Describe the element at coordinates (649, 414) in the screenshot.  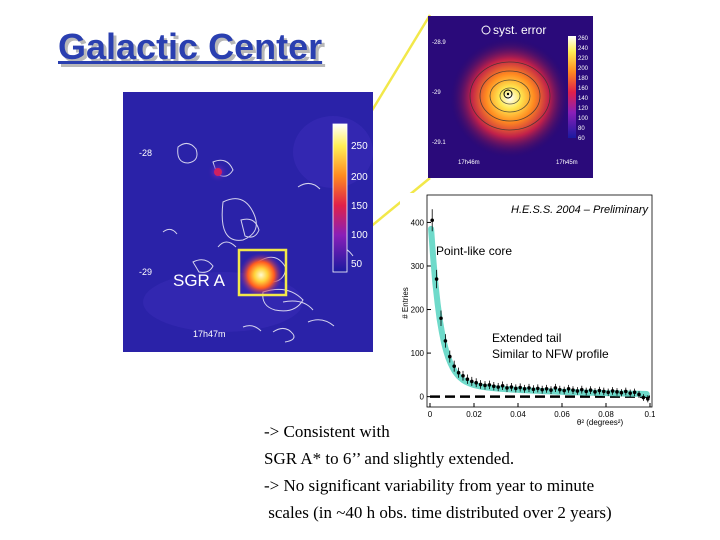
I see `x-tick-label: 0.1` at that location.